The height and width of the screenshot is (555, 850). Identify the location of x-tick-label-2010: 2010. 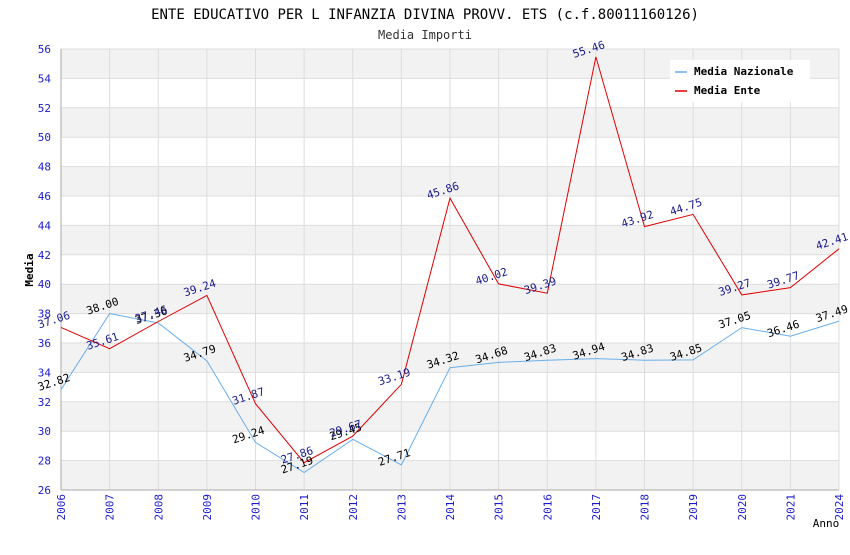
(256, 507).